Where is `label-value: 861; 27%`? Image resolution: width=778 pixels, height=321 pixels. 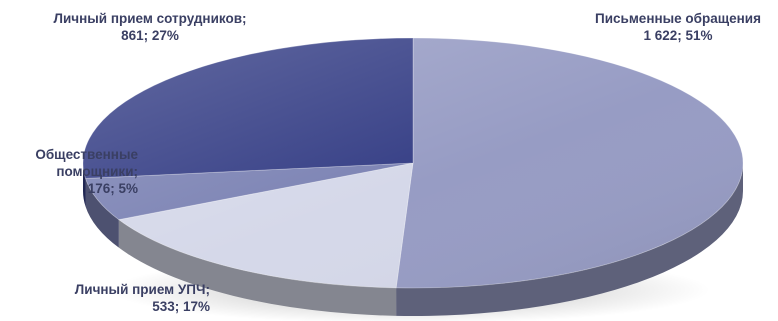 label-value: 861; 27% is located at coordinates (150, 35).